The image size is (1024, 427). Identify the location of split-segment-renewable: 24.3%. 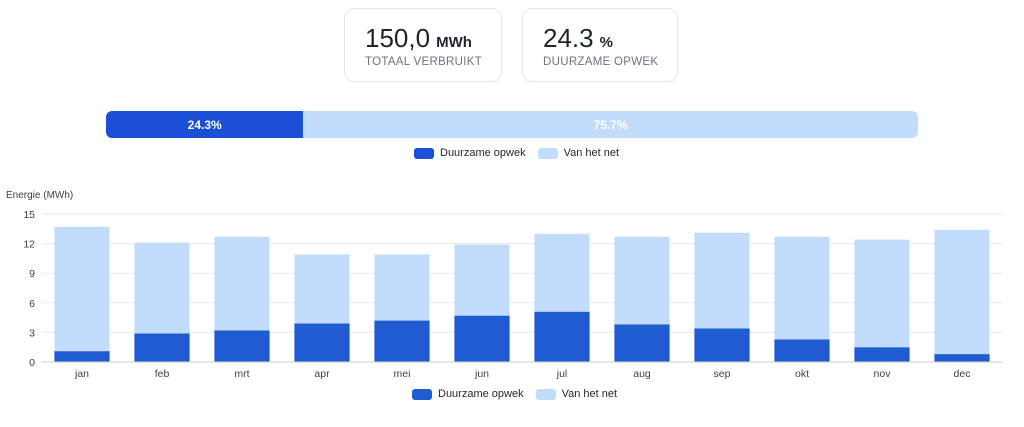
(205, 124).